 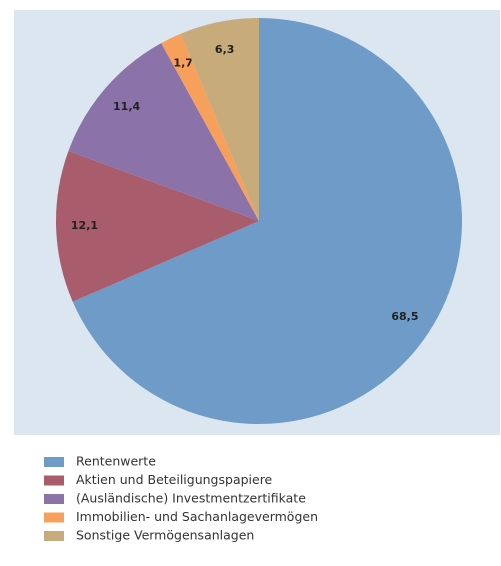 I want to click on legend-label: (Ausländische) Investmentzertifikate, so click(x=191, y=498).